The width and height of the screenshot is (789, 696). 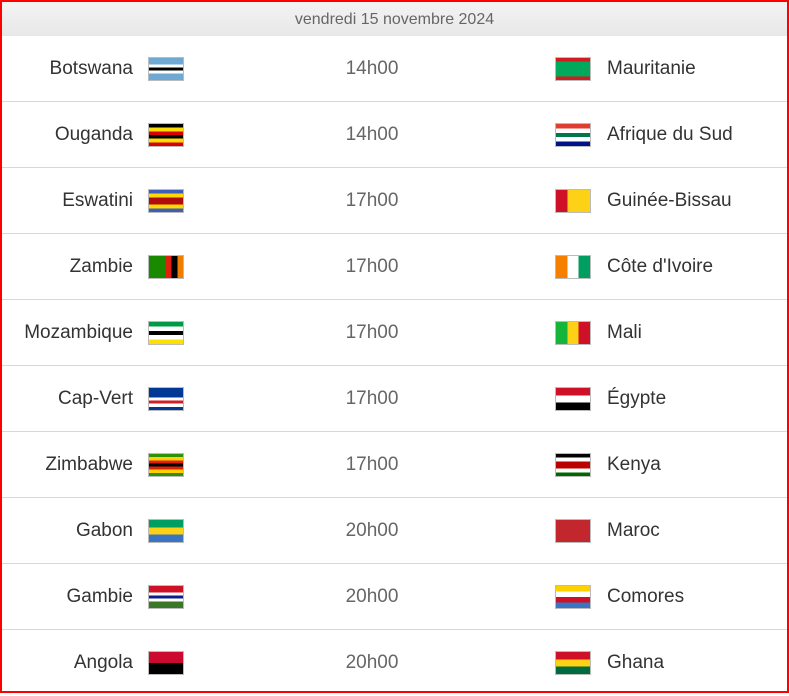 What do you see at coordinates (101, 266) in the screenshot?
I see `home-team: Zambie` at bounding box center [101, 266].